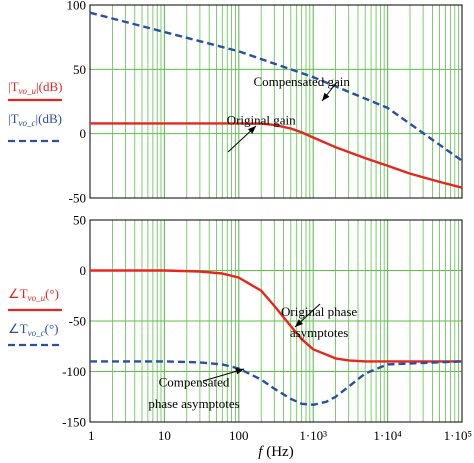 This screenshot has height=463, width=474. I want to click on x-tick-label: 10, so click(164, 435).